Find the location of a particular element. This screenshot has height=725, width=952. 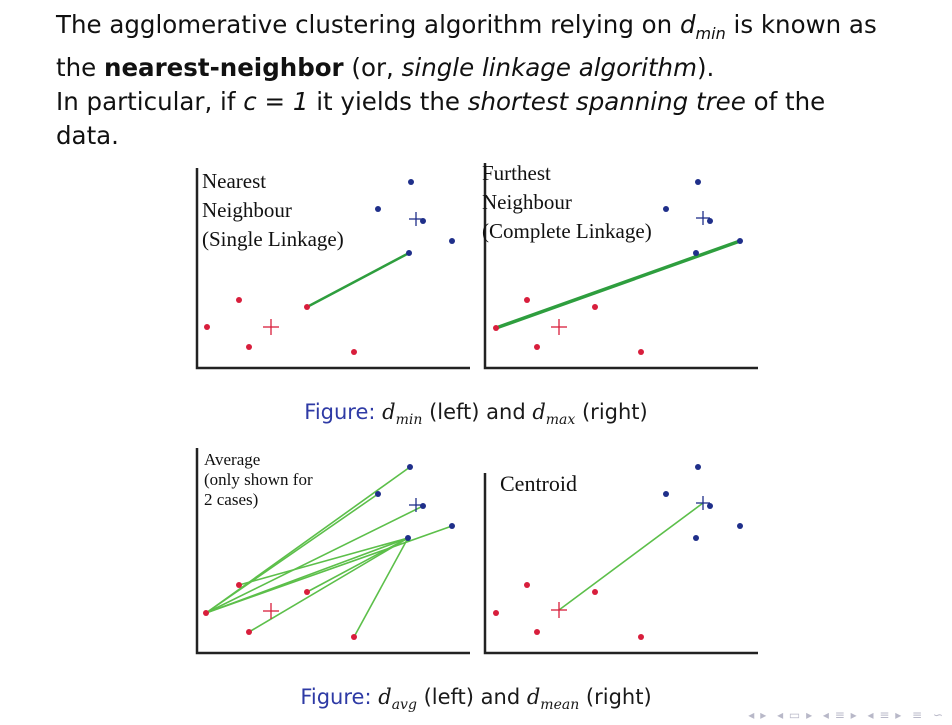

panel-nearest-svg: Nearest Neighbour (Single Linkage) is located at coordinates (332, 269).